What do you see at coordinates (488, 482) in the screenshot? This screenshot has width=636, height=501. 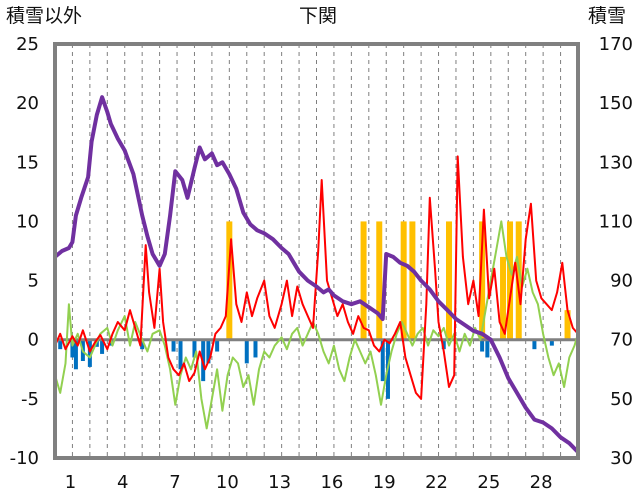 I see `x-tick-label: 25` at bounding box center [488, 482].